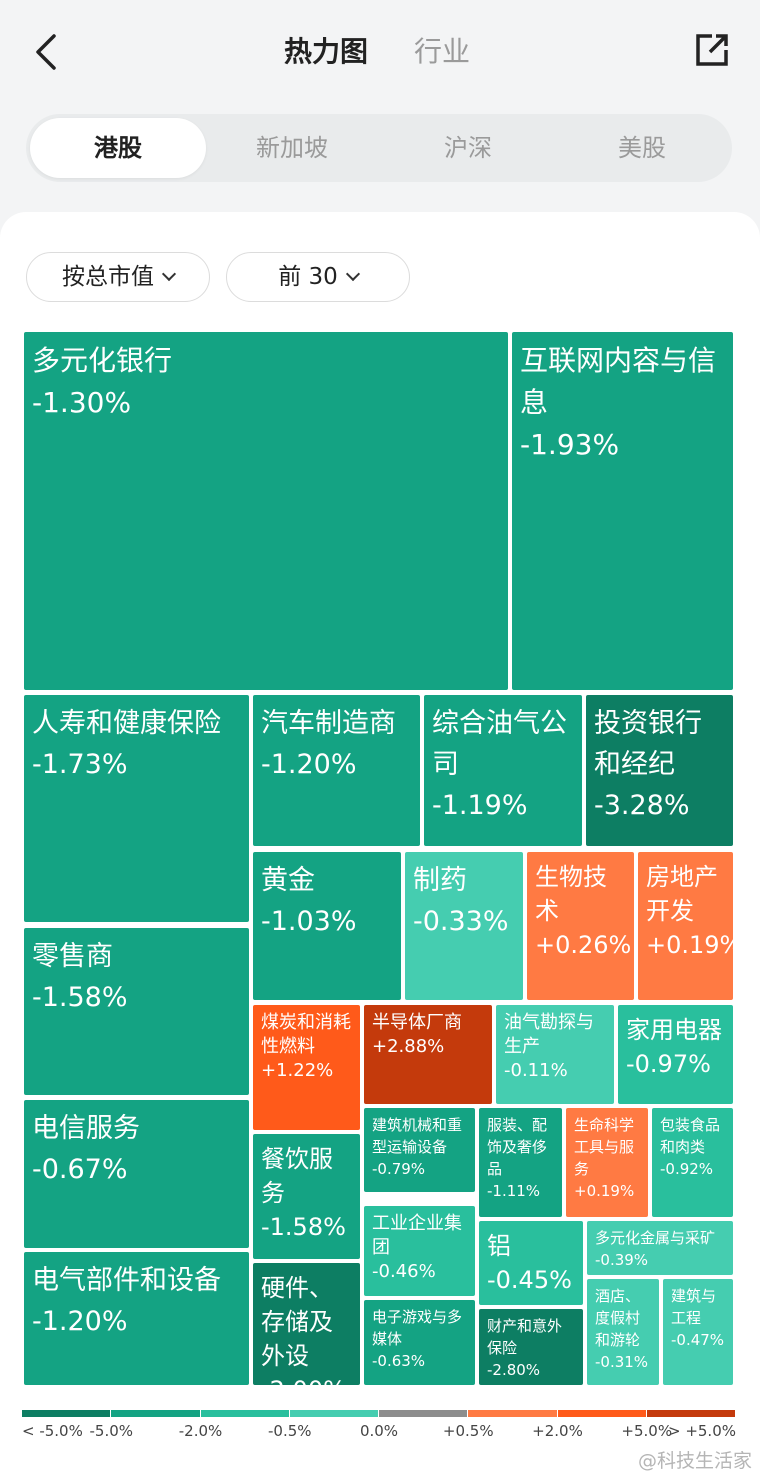  Describe the element at coordinates (80, 1321) in the screenshot. I see `tile-change: -1.20%` at that location.